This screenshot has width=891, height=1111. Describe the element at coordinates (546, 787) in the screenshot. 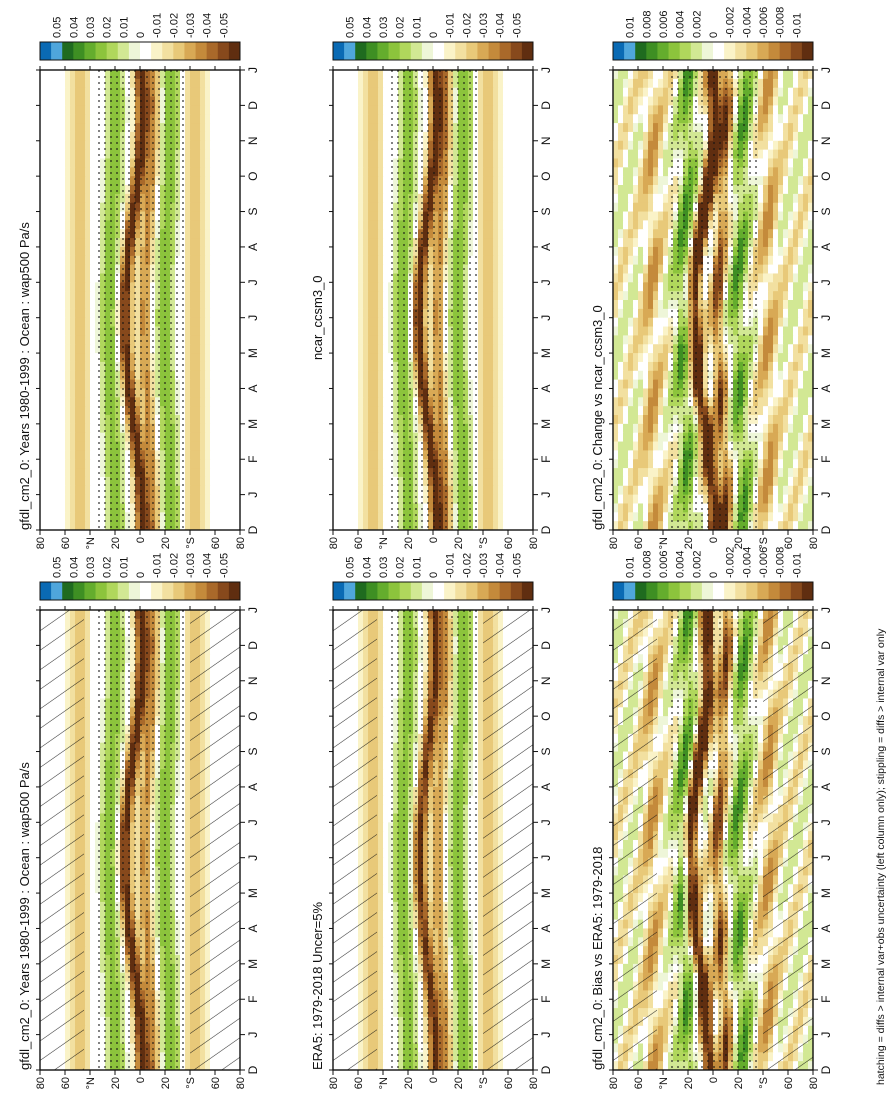

I see `x-tick-label: A` at that location.